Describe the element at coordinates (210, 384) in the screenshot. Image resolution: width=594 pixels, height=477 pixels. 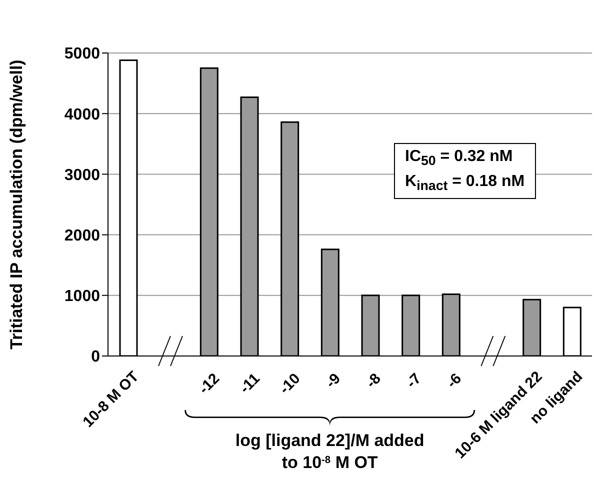
I see `x-tick-label: -12` at that location.